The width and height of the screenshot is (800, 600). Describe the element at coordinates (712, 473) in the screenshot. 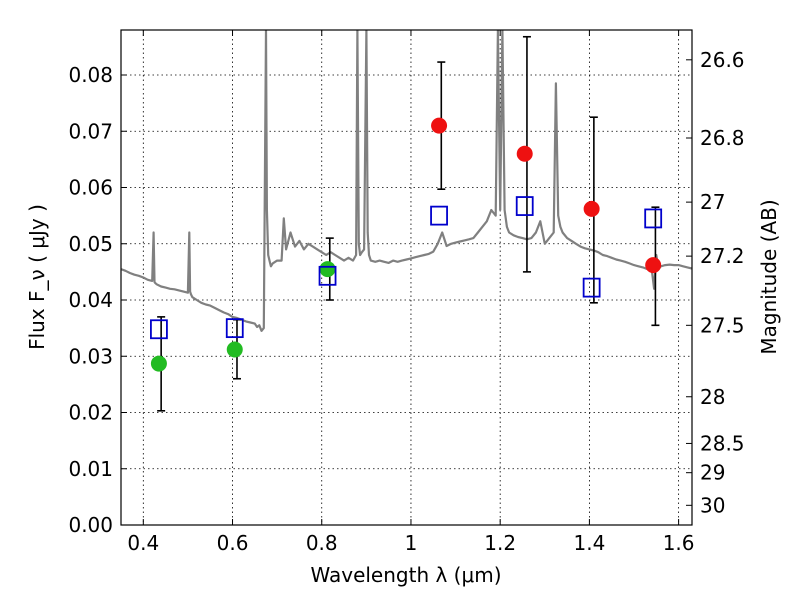

I see `right-tick-label: 29` at that location.